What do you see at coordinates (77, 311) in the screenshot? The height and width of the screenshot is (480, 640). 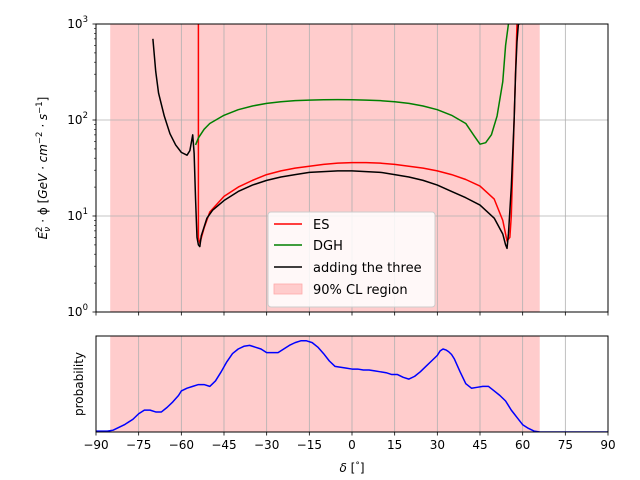 I see `y-tick-label: 10⁰` at bounding box center [77, 311].